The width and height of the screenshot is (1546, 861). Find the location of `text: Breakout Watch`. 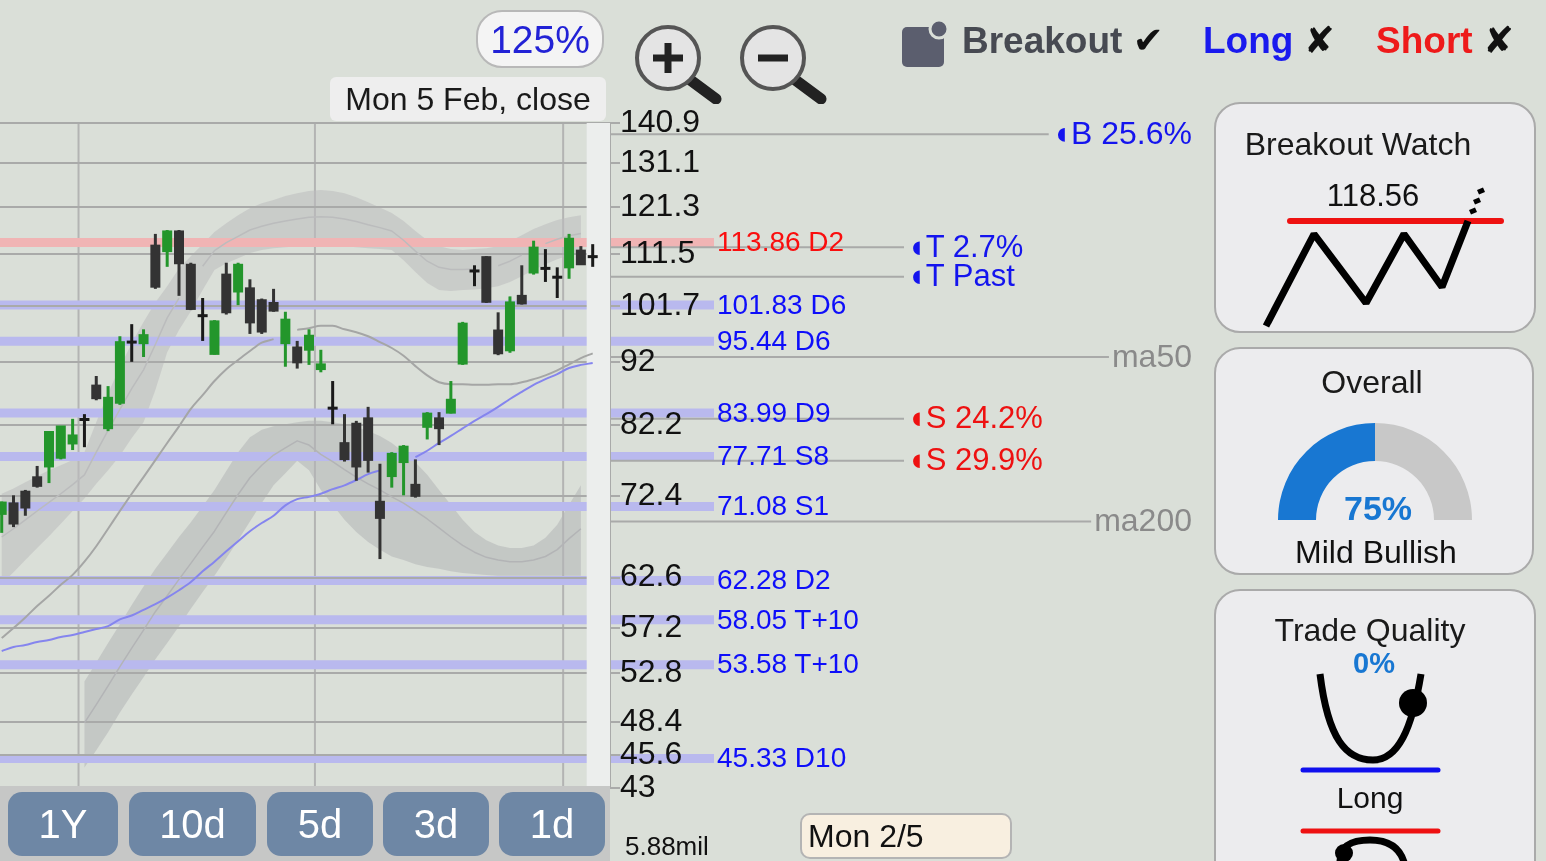

text: Breakout Watch is located at coordinates (1358, 144).